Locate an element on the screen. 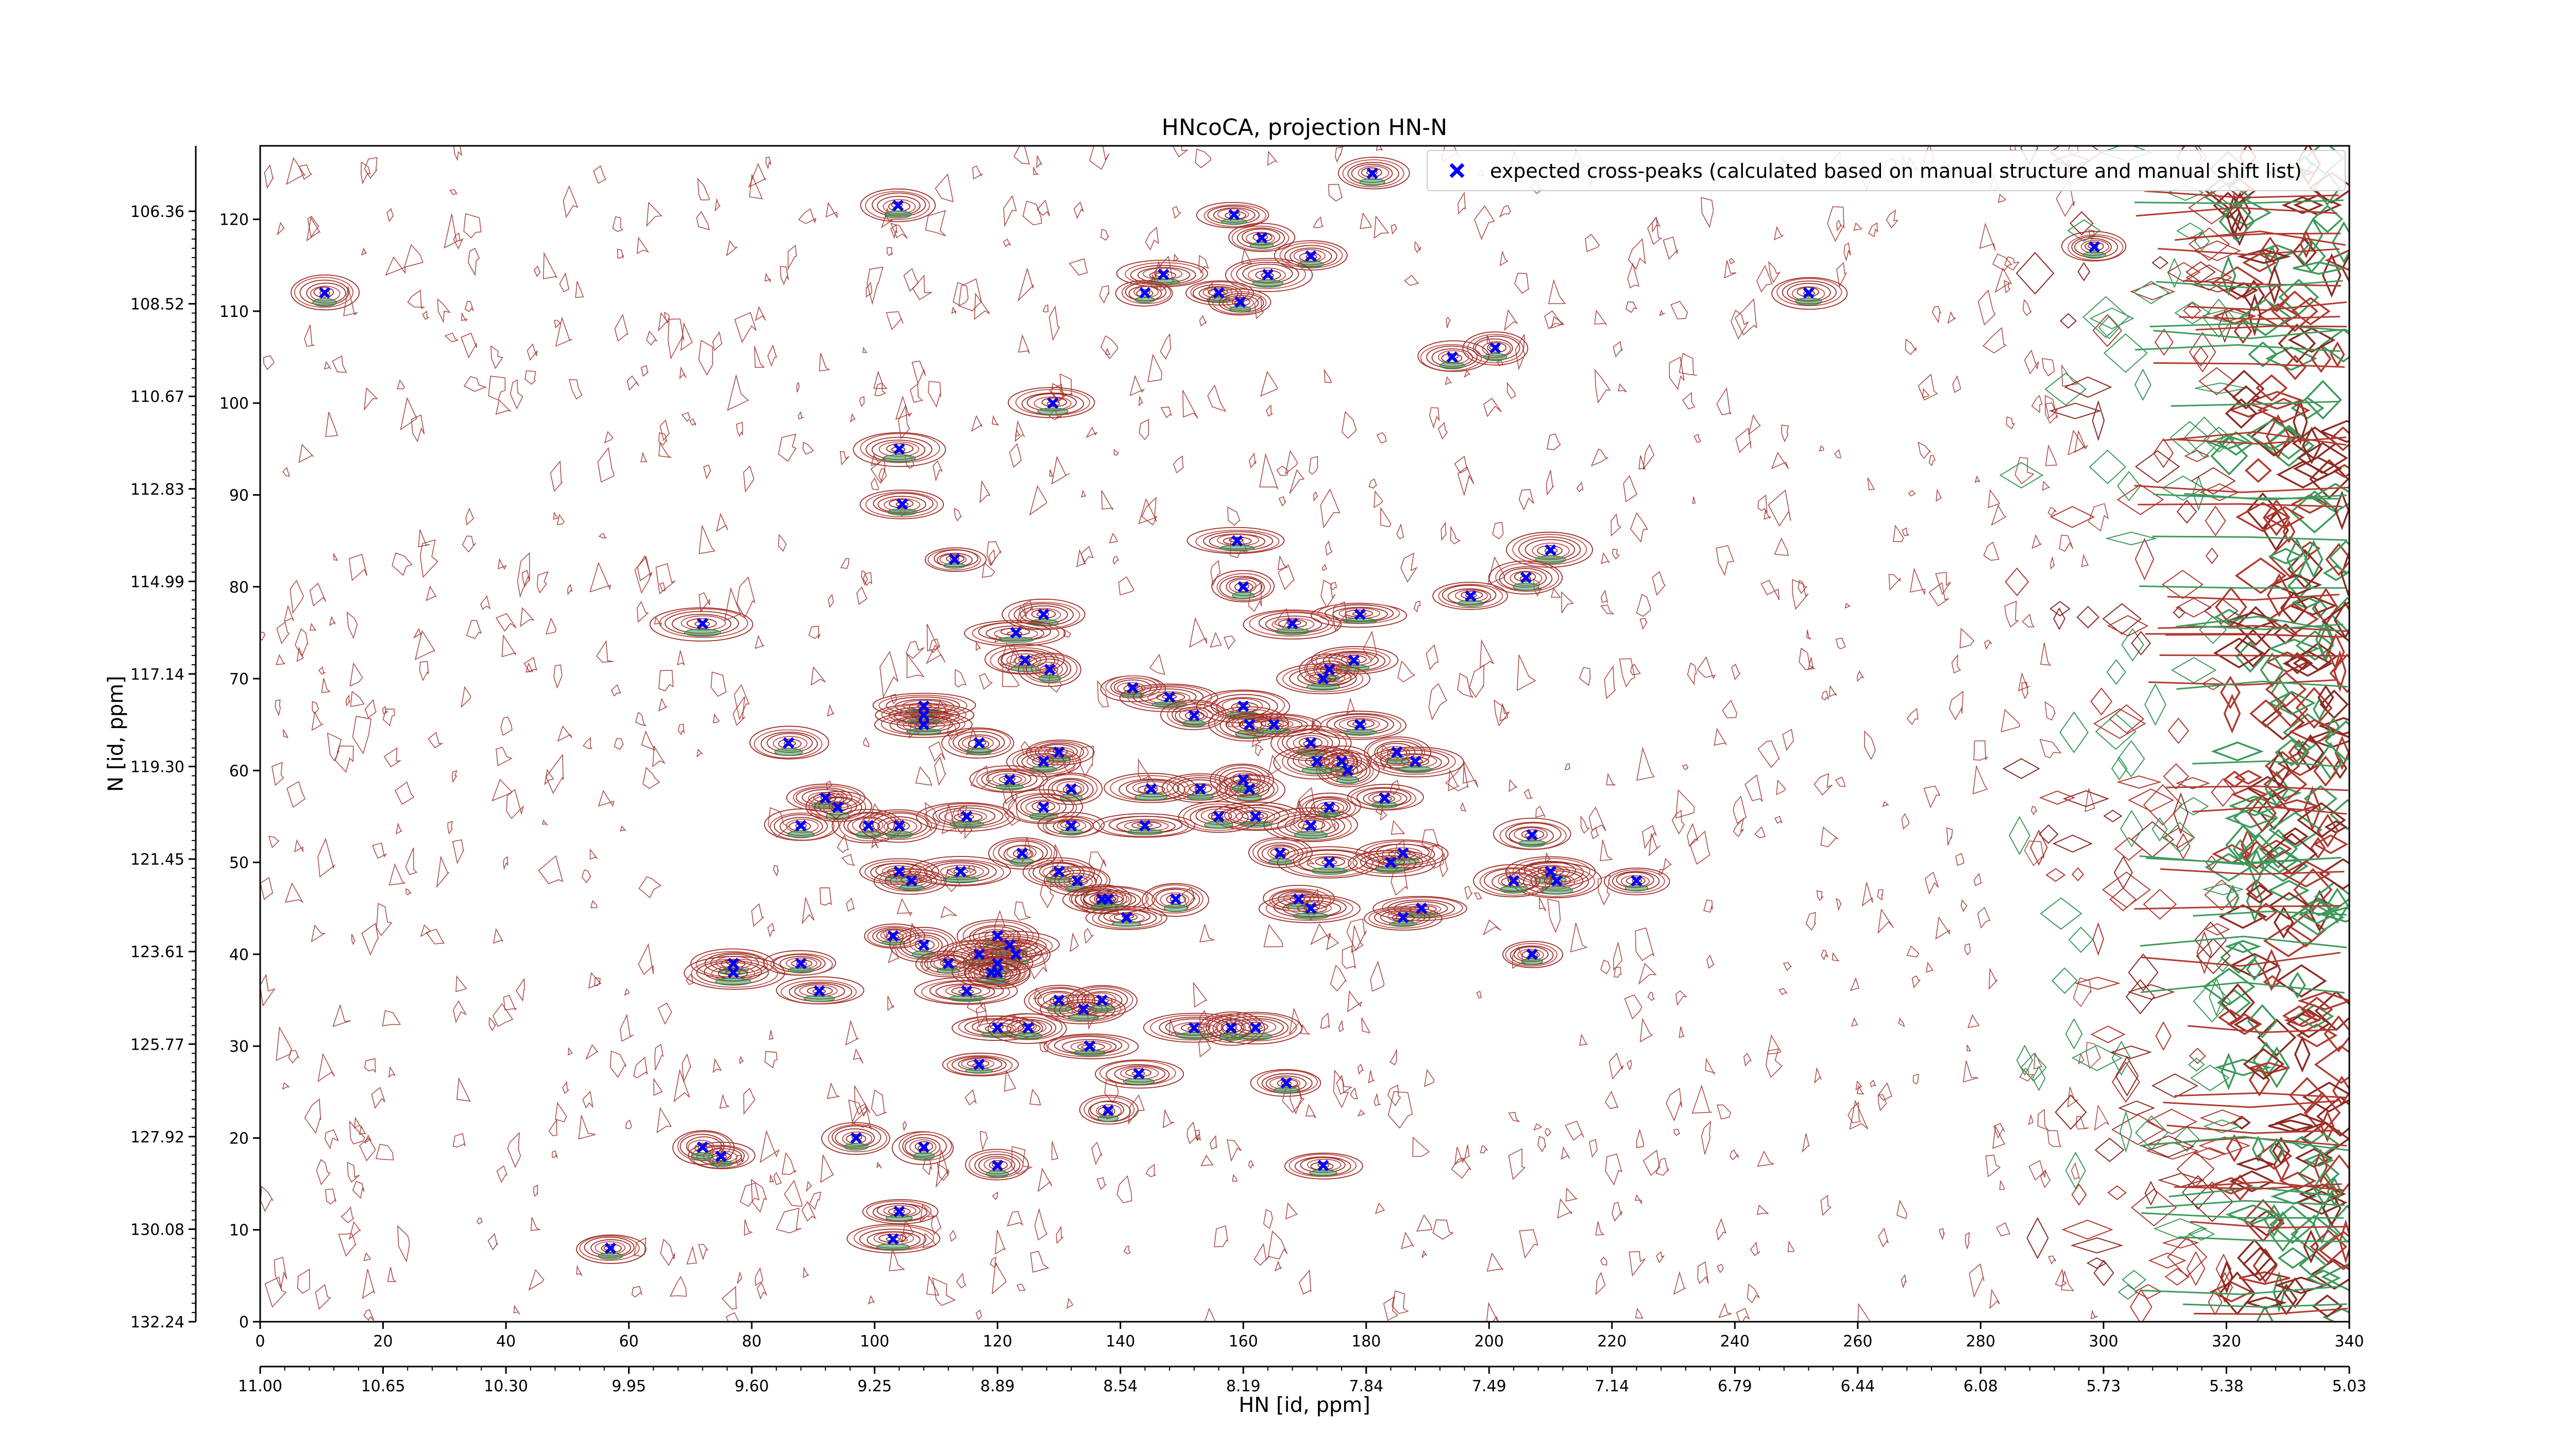 The image size is (2576, 1449). y-index-tick-label: 120 is located at coordinates (234, 220).